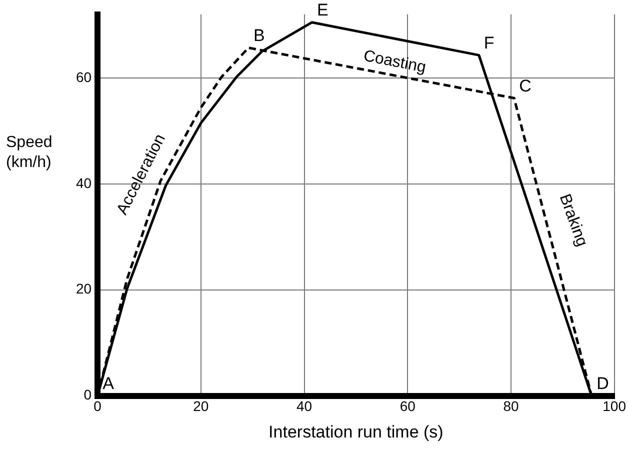  Describe the element at coordinates (84, 288) in the screenshot. I see `y-tick-label: 20` at that location.